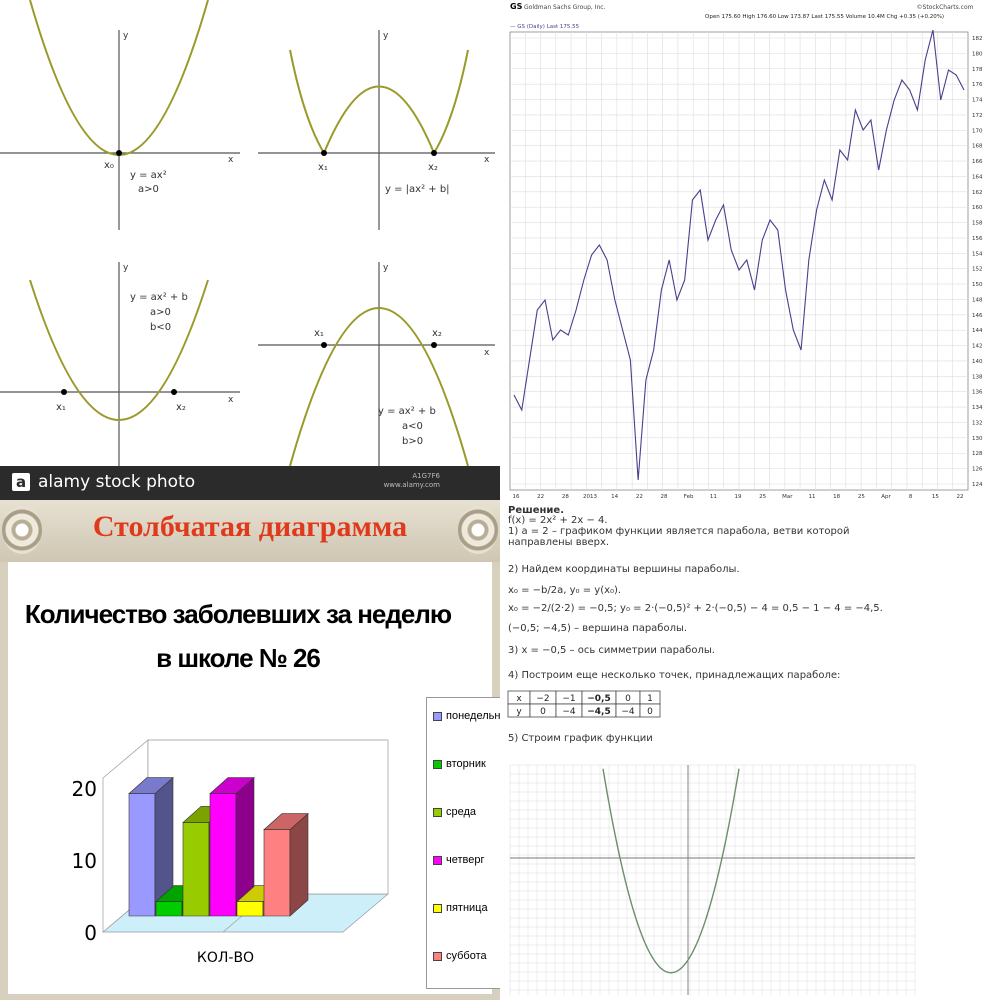 The image size is (1000, 1000). What do you see at coordinates (519, 712) in the screenshot?
I see `table-cell: y` at bounding box center [519, 712].